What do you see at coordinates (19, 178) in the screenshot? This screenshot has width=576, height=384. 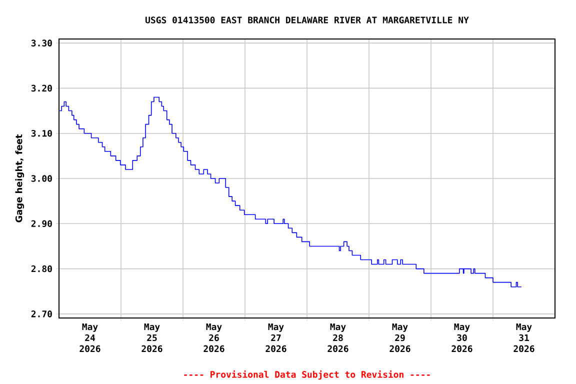 I see `y-axis-title: Gage height, feet` at bounding box center [19, 178].